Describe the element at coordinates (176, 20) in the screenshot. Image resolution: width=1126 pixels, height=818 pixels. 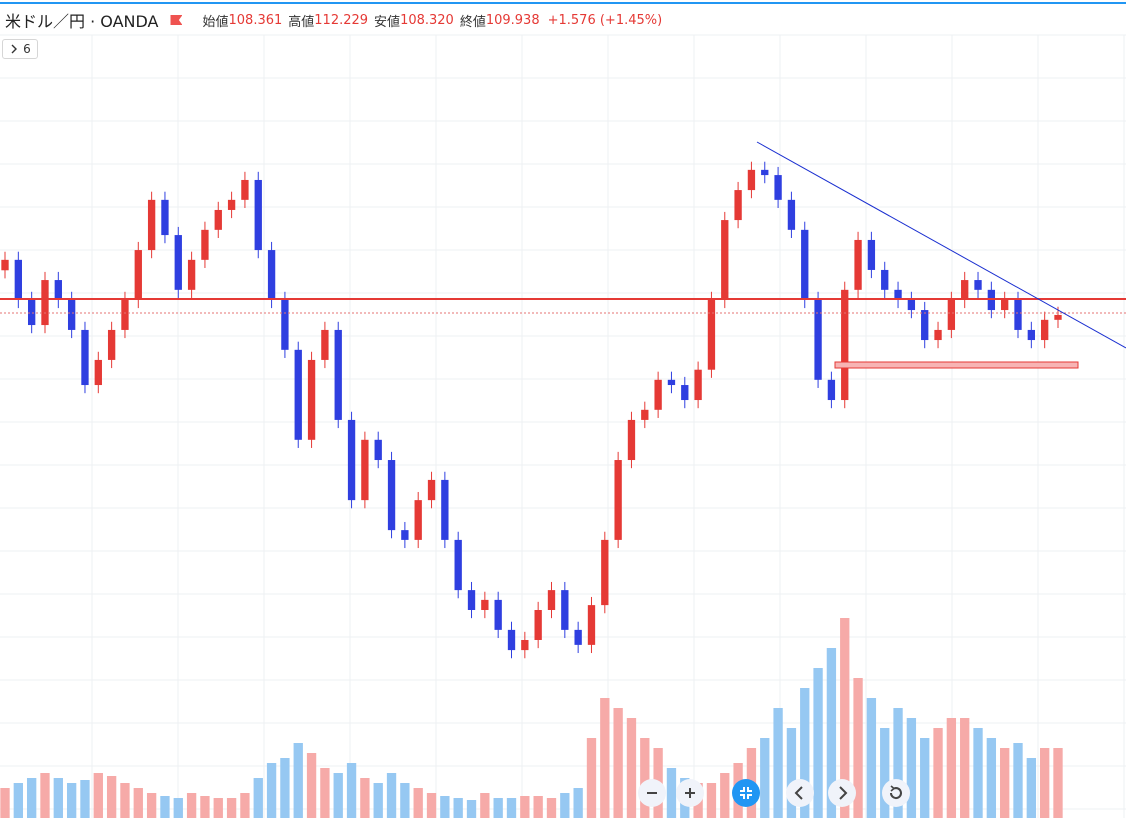
I see `flag-icon` at that location.